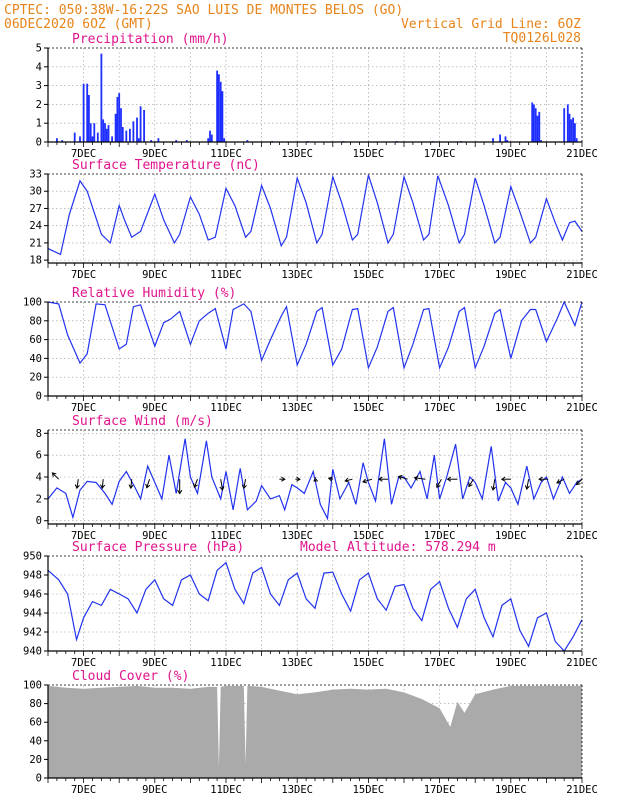 The image size is (618, 800). What do you see at coordinates (39, 434) in the screenshot?
I see `surface-wind-ytick-label: 8` at bounding box center [39, 434].